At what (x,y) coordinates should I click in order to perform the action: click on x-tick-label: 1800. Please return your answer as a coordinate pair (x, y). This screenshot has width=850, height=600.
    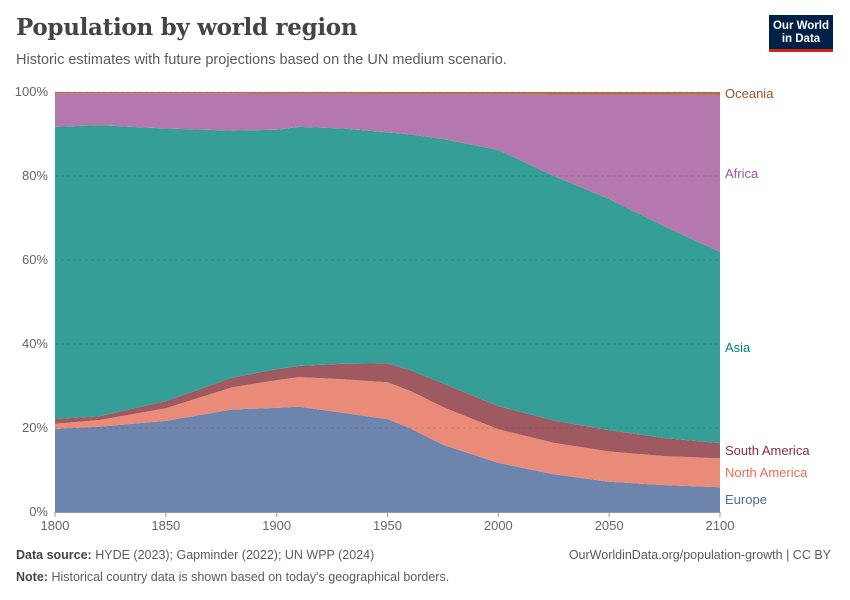
    Looking at the image, I should click on (55, 525).